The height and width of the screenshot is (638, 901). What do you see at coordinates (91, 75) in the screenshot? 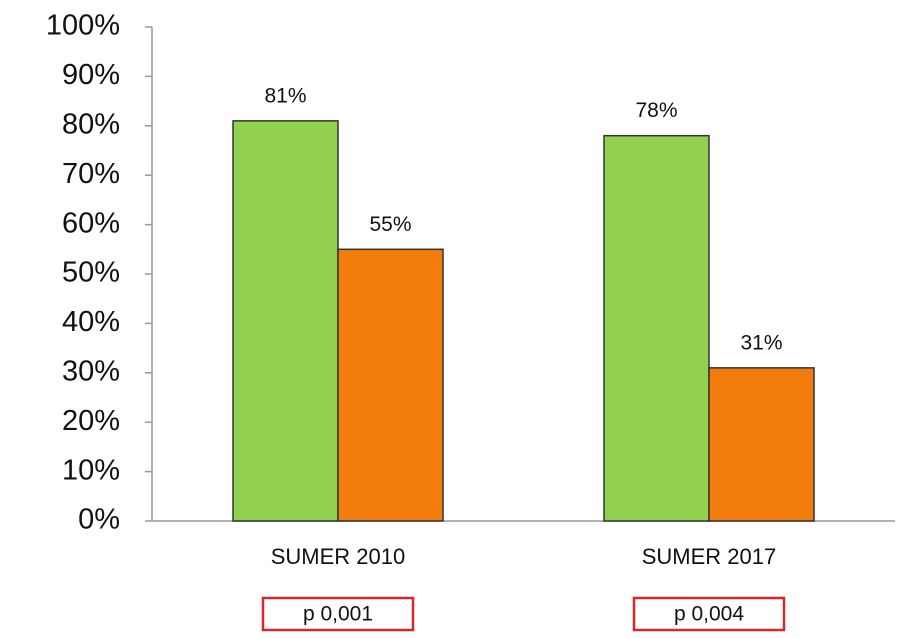
I see `y-tick-label: 90%` at bounding box center [91, 75].